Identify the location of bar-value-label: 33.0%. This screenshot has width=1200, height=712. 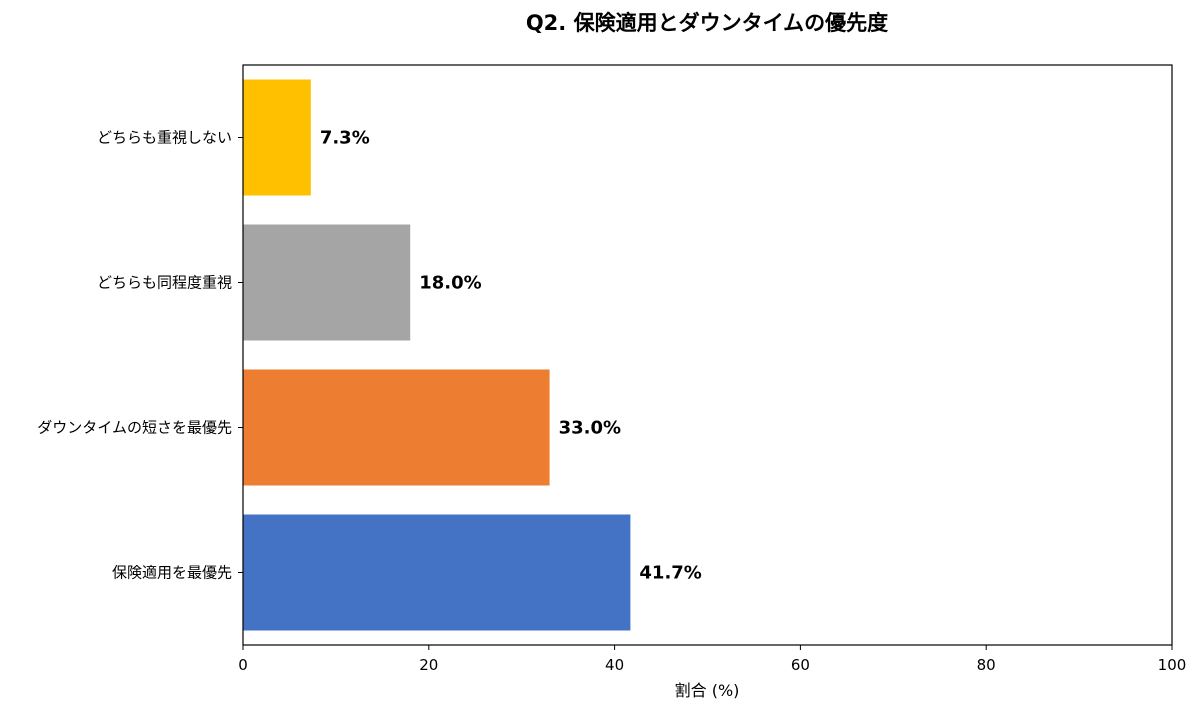
(590, 428).